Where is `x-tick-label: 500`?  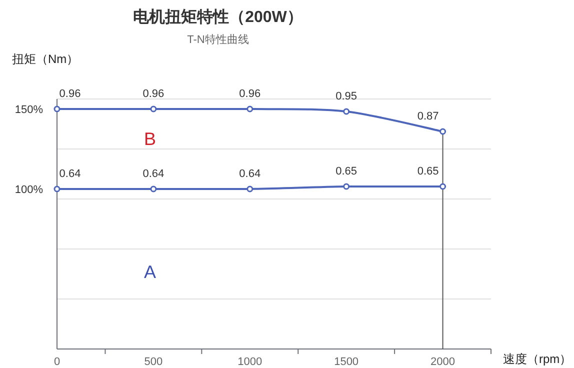 x-tick-label: 500 is located at coordinates (153, 362).